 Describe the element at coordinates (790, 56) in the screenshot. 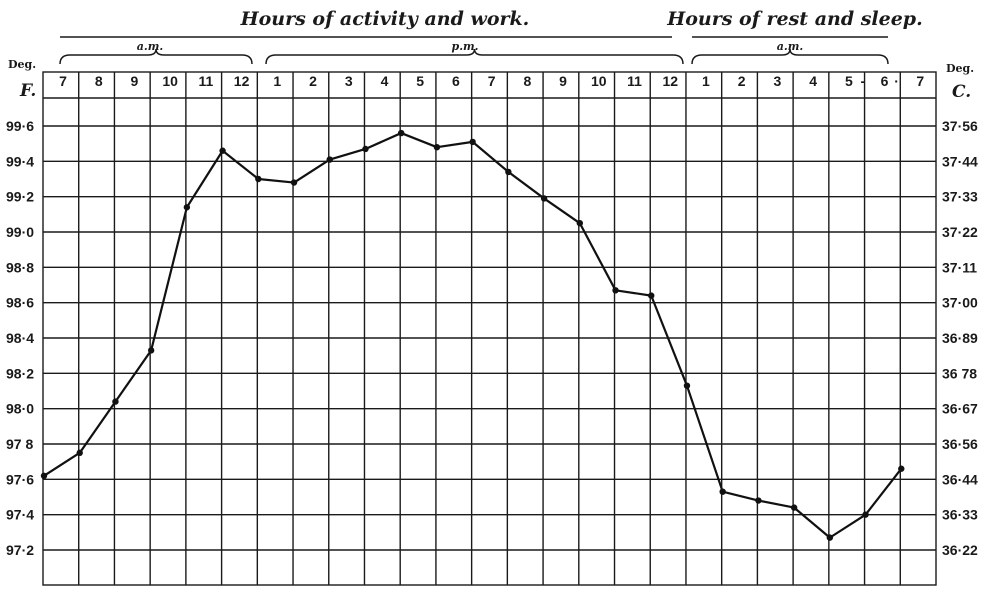

I see `brace-am-night` at that location.